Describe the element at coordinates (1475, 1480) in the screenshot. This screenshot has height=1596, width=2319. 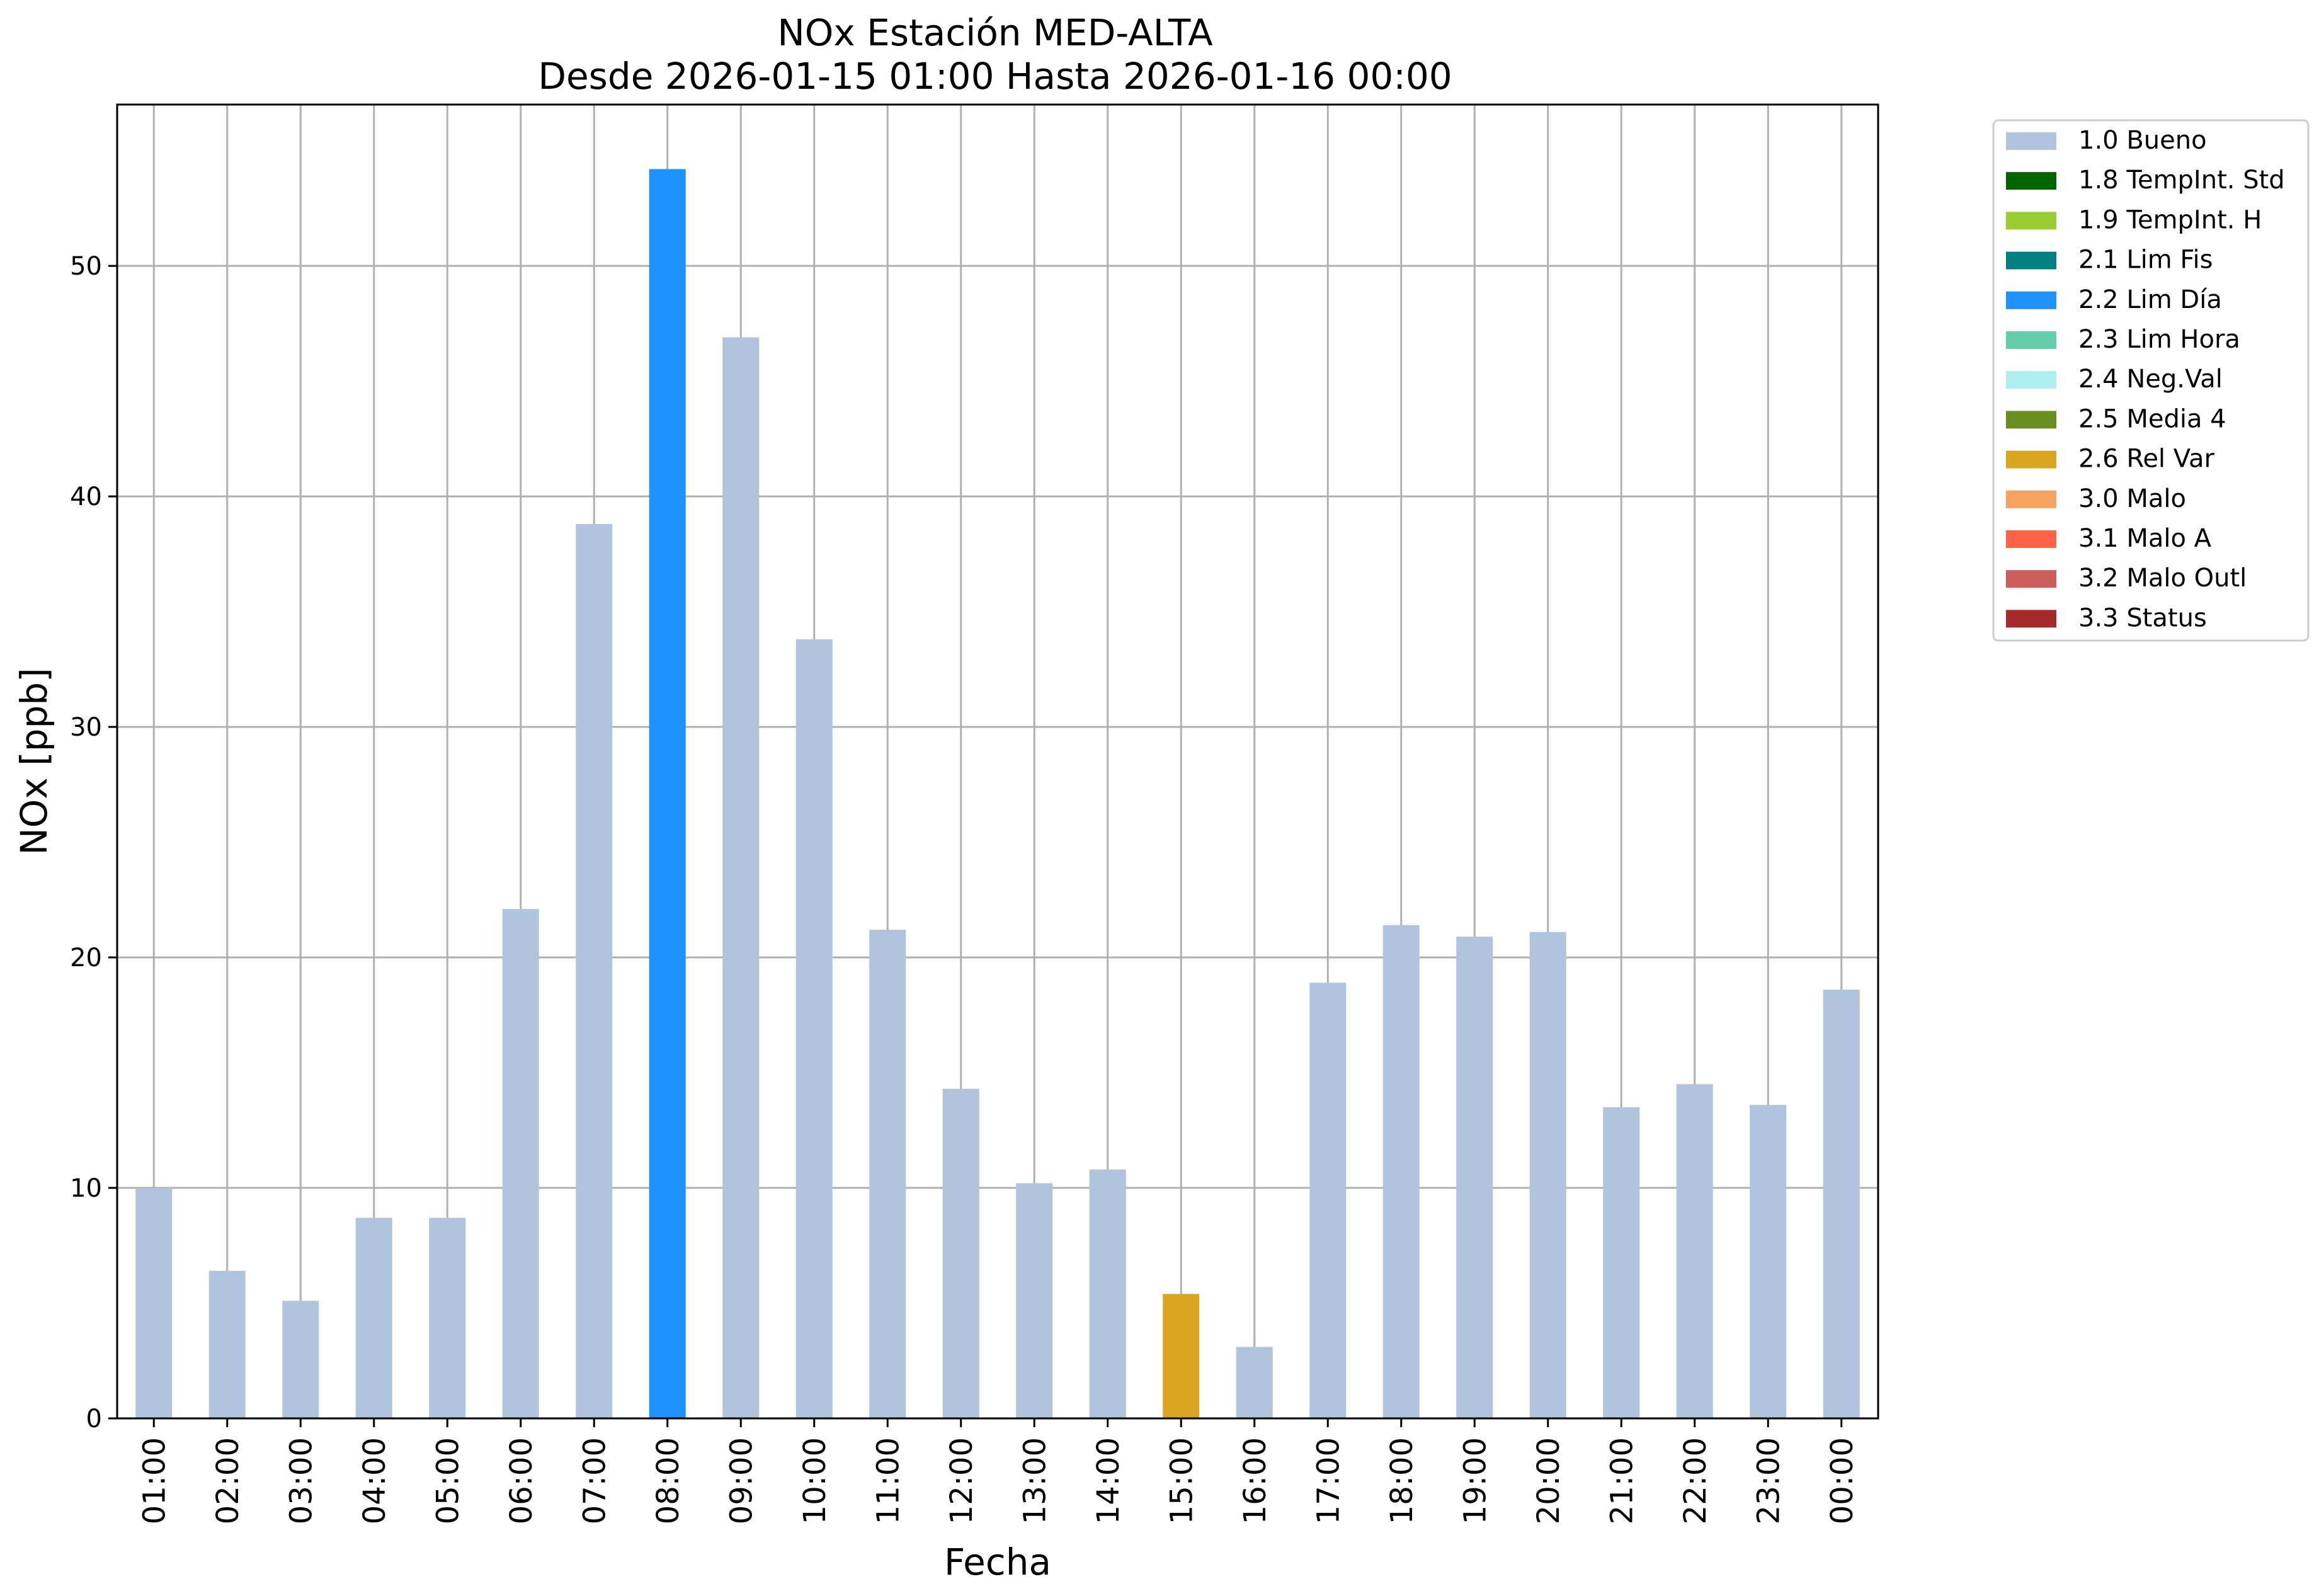
I see `x-tick-label: 19:00` at that location.